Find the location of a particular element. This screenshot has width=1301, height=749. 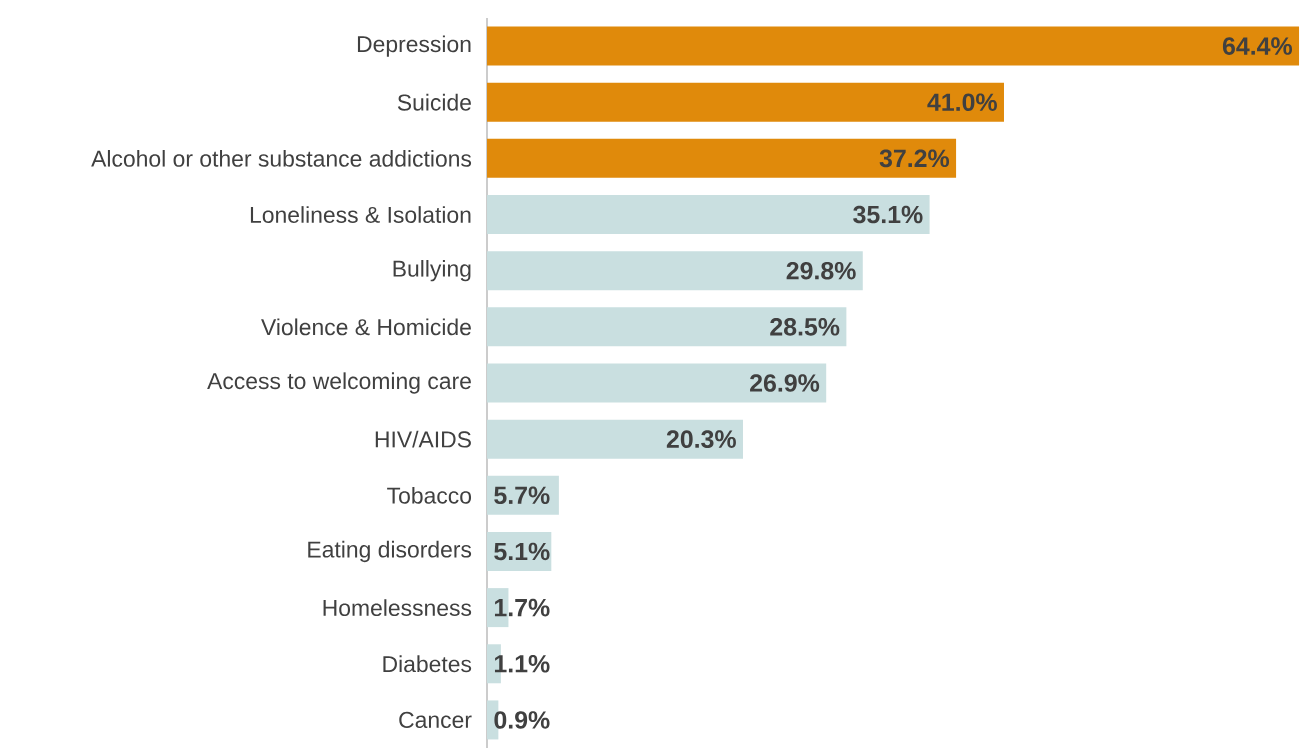

data-label: 35.1% is located at coordinates (888, 214).